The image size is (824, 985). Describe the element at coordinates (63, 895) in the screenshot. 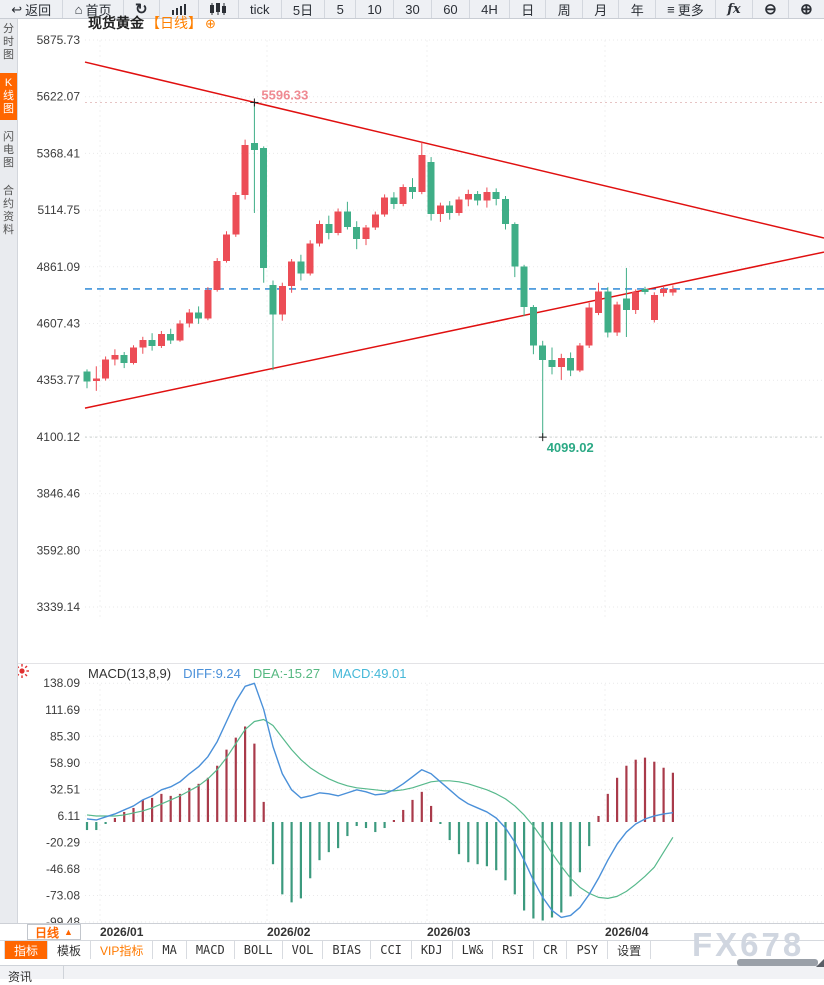

I see `svg-text: -73.08` at that location.